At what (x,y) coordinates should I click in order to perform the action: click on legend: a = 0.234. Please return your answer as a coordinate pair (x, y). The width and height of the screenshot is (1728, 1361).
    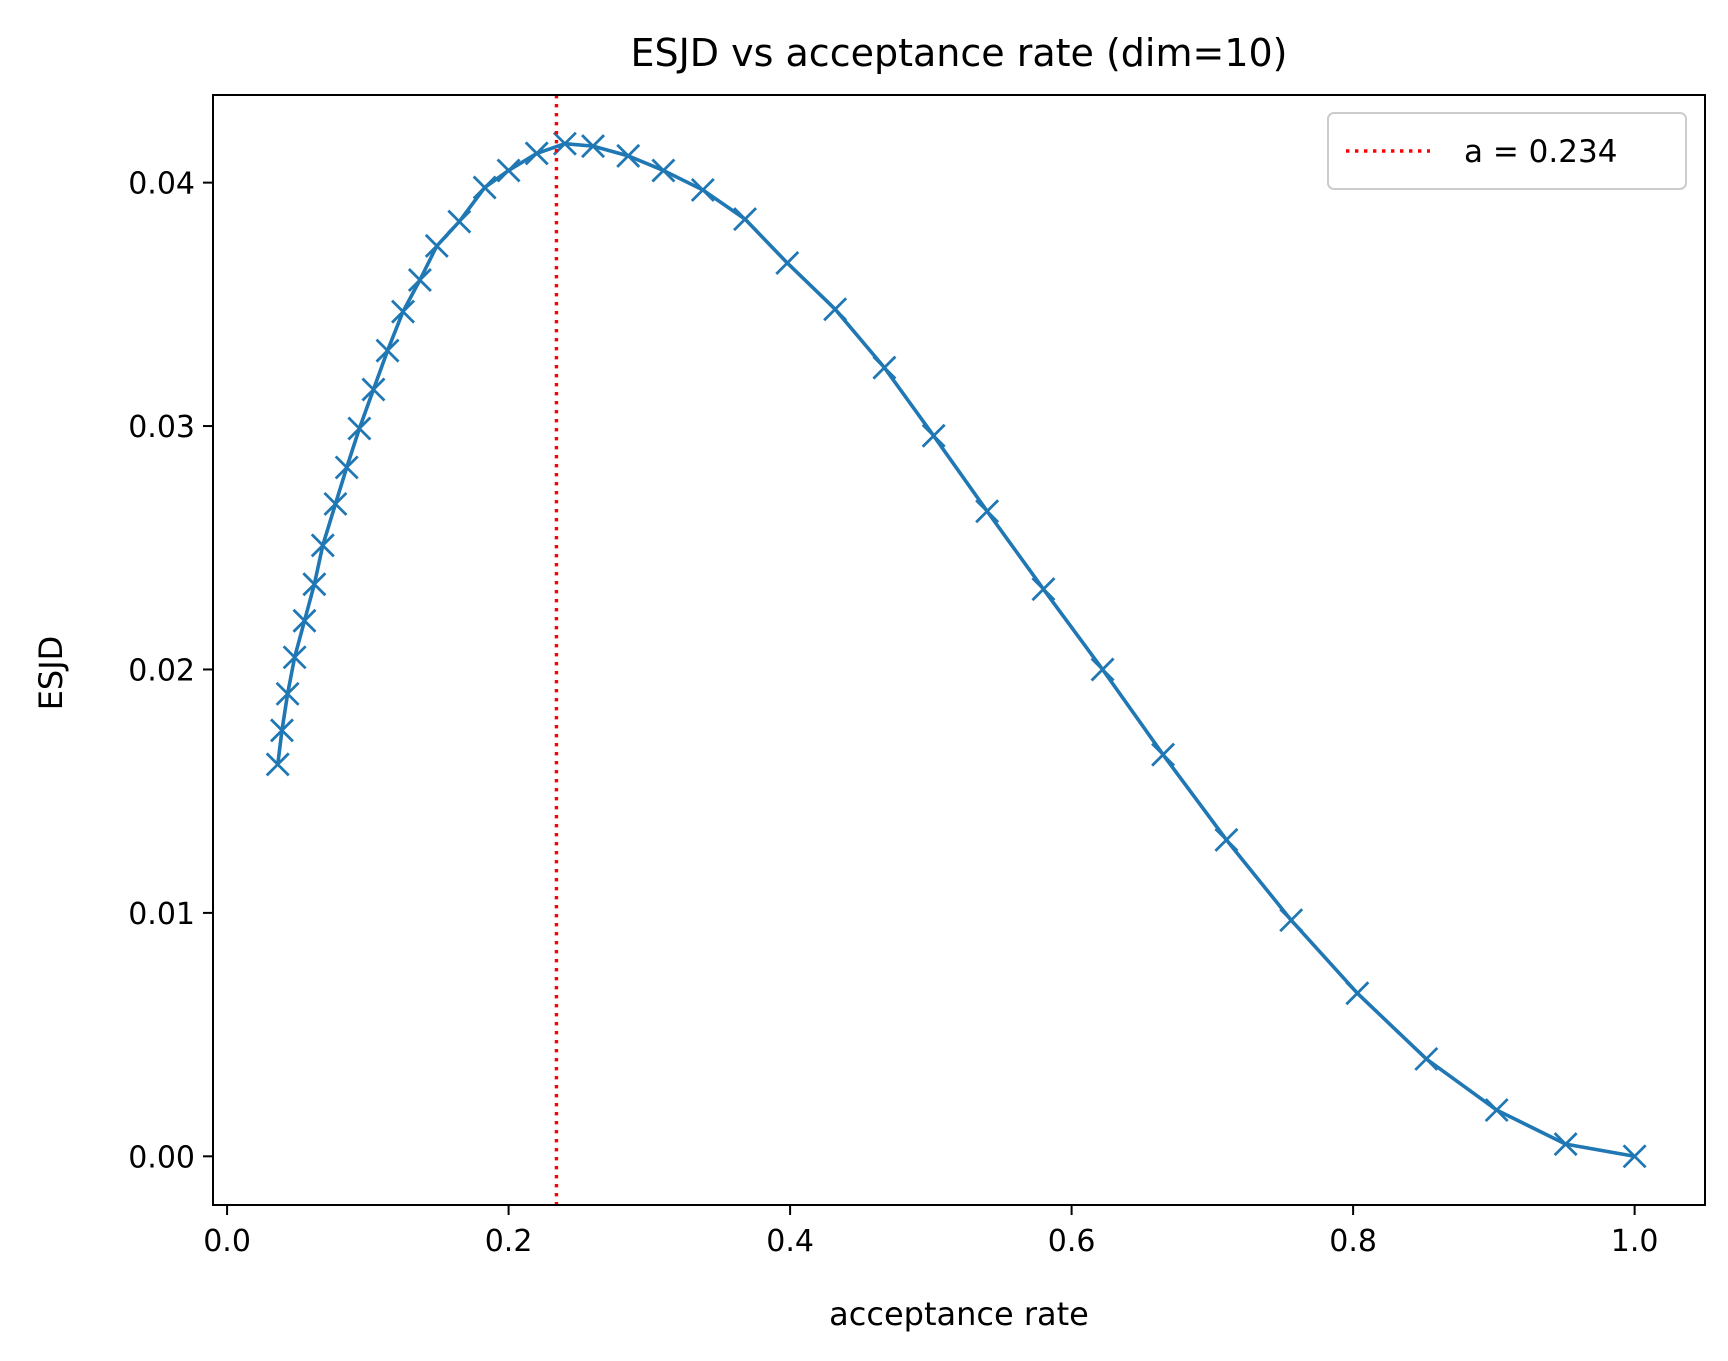
    Looking at the image, I should click on (1507, 151).